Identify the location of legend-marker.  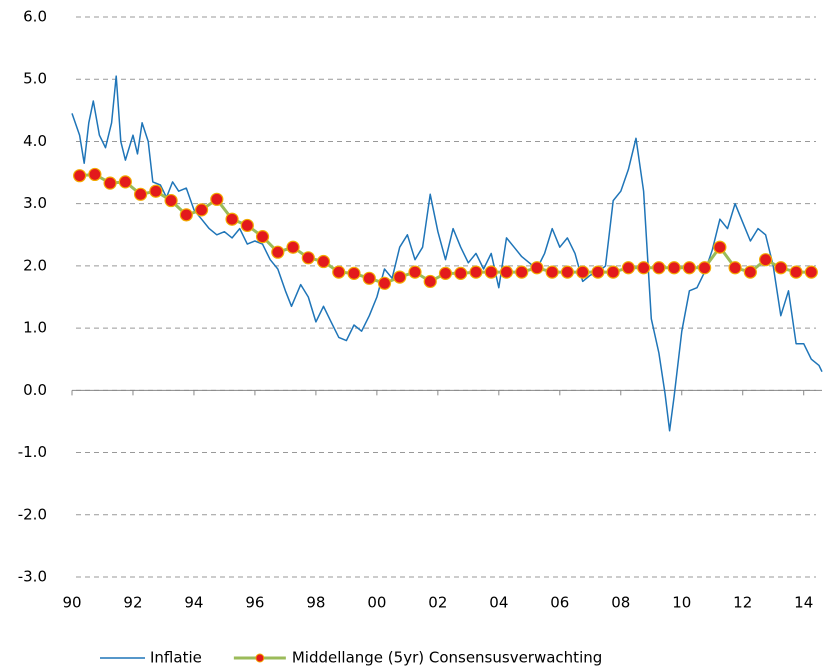
(260, 658).